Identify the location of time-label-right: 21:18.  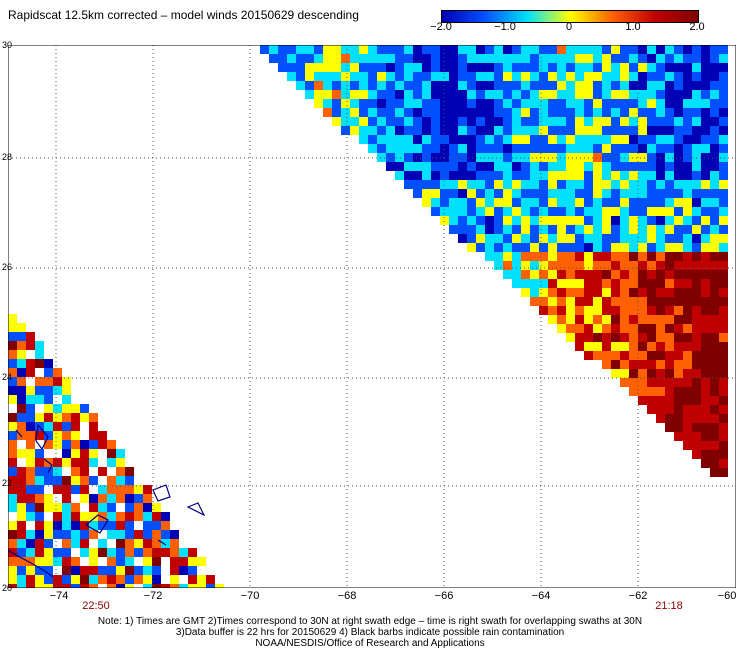
(669, 606).